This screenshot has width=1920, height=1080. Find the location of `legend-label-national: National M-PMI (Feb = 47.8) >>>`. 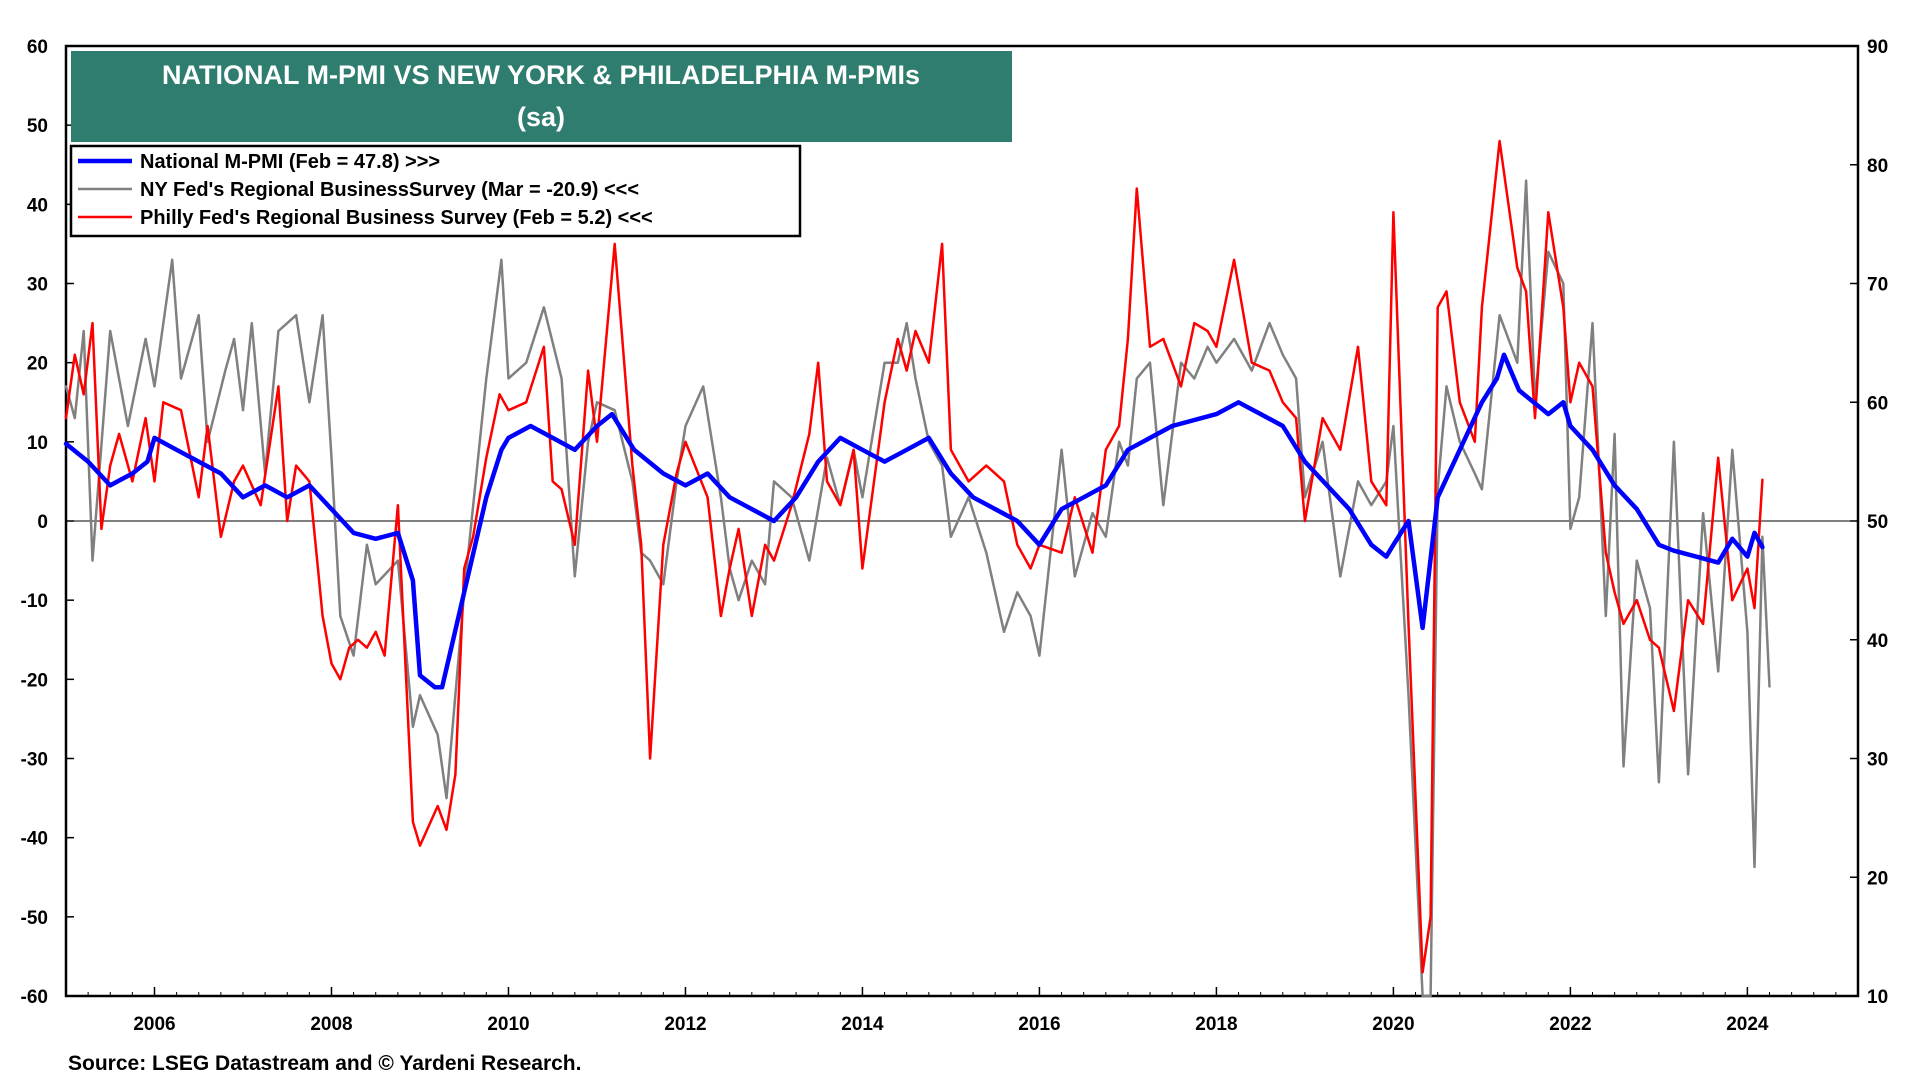

legend-label-national: National M-PMI (Feb = 47.8) >>> is located at coordinates (290, 162).